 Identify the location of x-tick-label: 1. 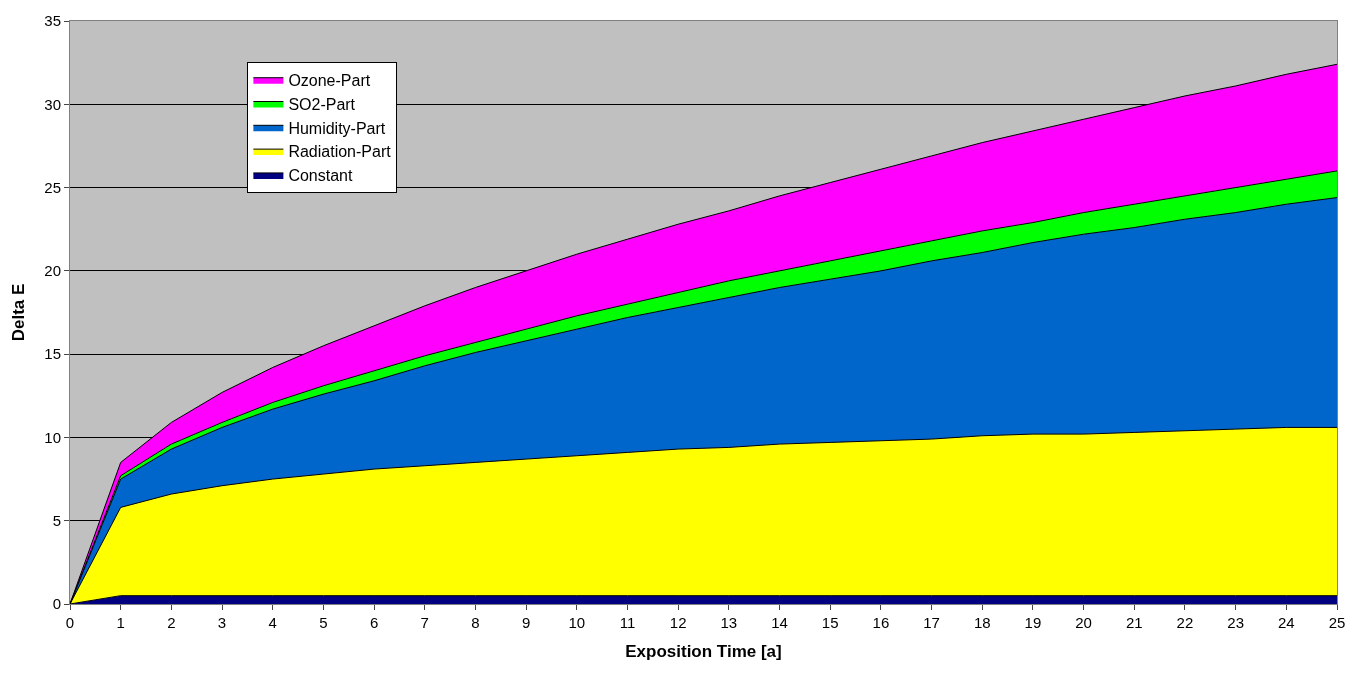
(120, 622).